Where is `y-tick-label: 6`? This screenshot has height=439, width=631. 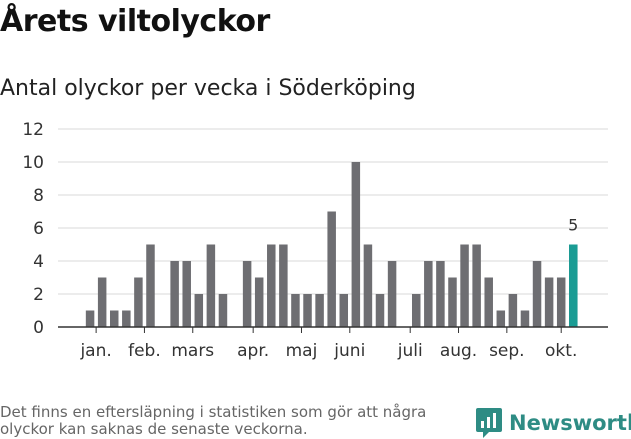 y-tick-label: 6 is located at coordinates (38, 229).